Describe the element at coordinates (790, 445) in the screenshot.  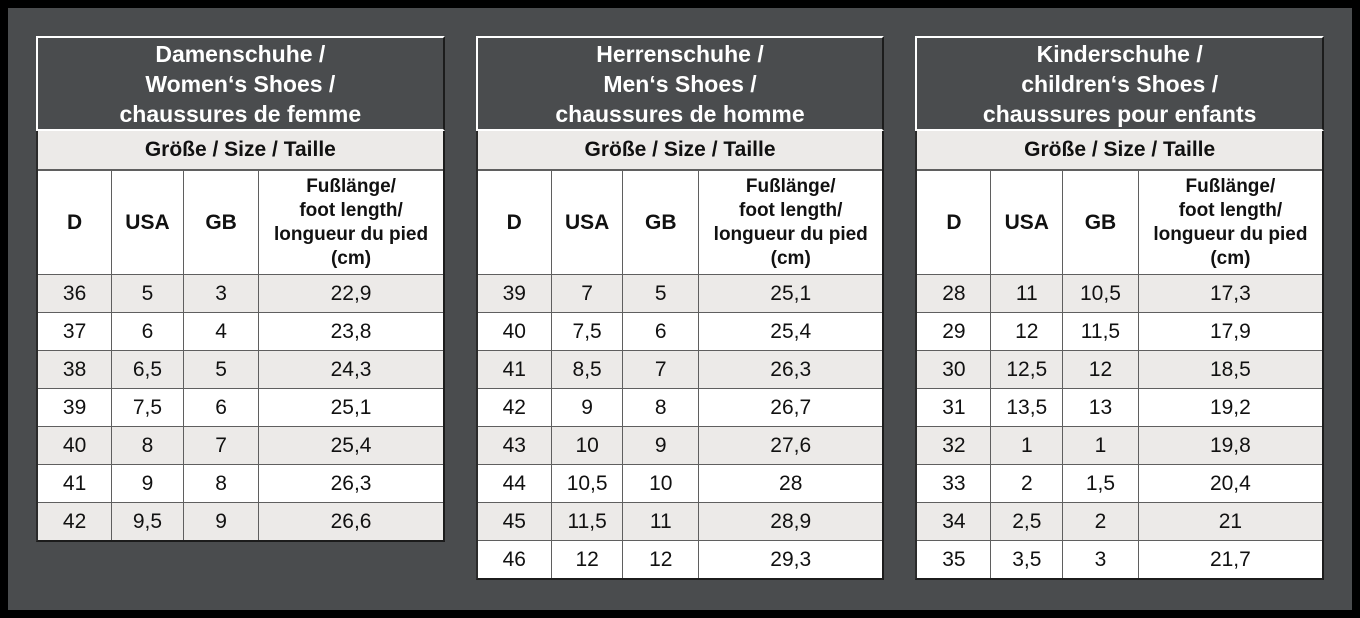
I see `size-cell: 27,6` at that location.